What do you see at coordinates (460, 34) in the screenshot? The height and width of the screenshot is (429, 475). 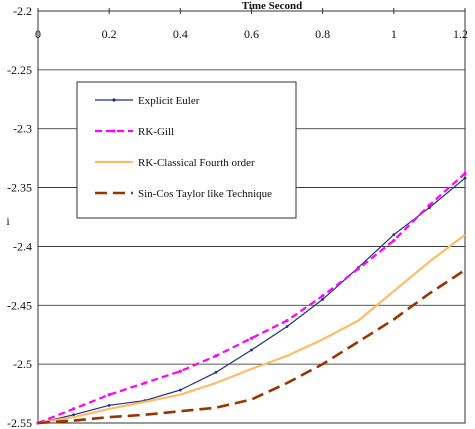 I see `x-tick-label: 1.2` at bounding box center [460, 34].